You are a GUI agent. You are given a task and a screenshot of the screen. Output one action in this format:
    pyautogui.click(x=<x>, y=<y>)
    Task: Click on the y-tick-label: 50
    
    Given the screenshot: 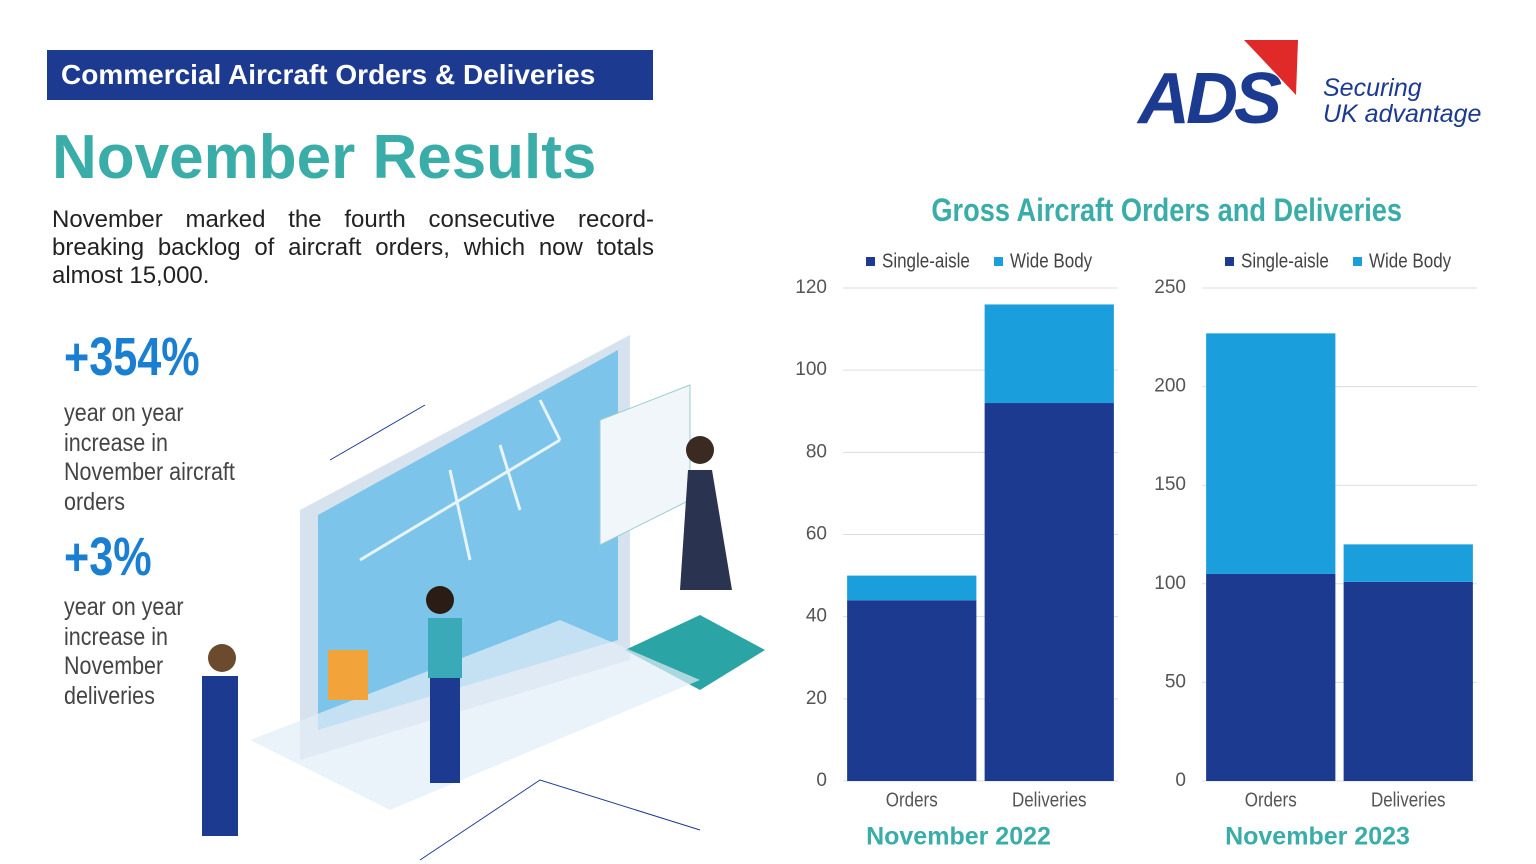 What is the action you would take?
    pyautogui.click(x=1175, y=681)
    